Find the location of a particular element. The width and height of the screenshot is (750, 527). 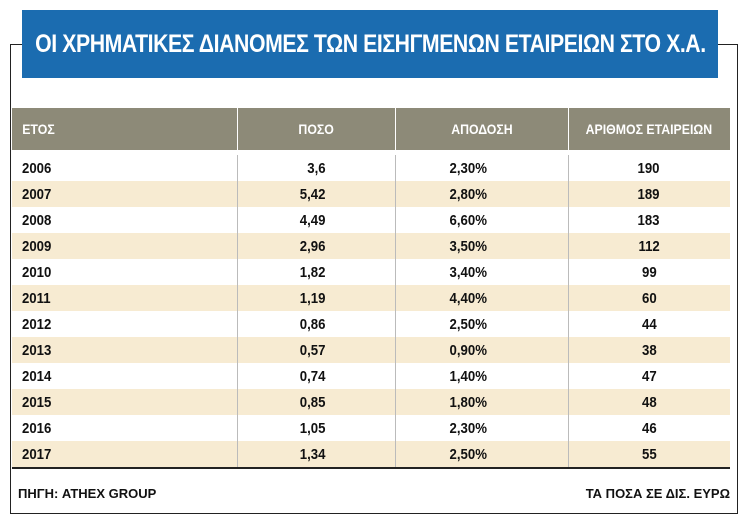

table-cell: 1,19 is located at coordinates (282, 298).